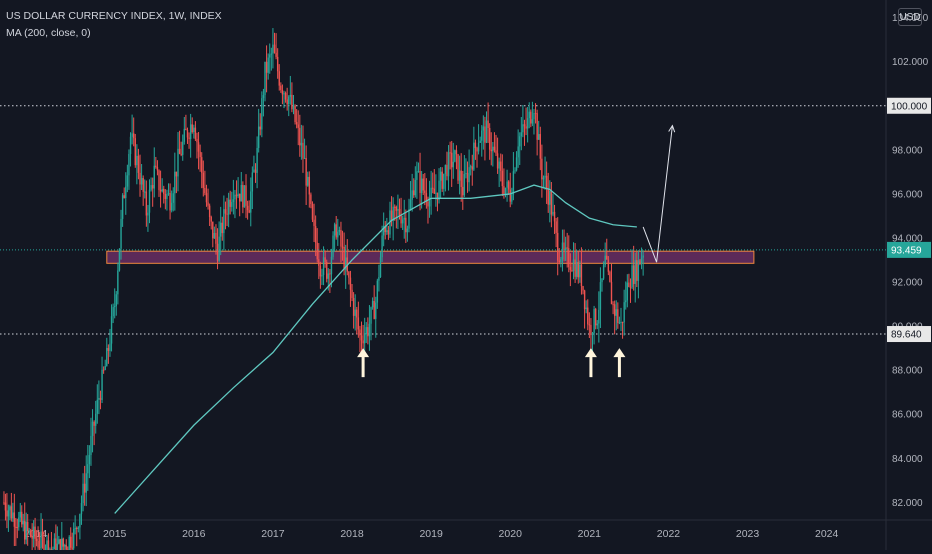  I want to click on indicator-label: MA (200, close, 0), so click(114, 33).